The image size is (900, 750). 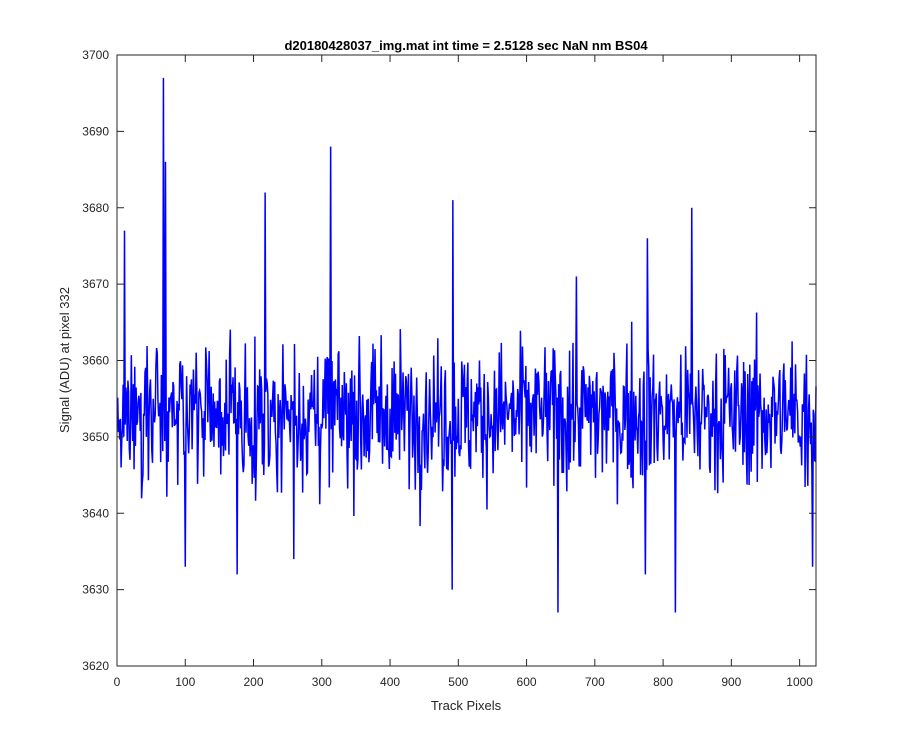 I want to click on x-tick-label: 800, so click(x=663, y=682).